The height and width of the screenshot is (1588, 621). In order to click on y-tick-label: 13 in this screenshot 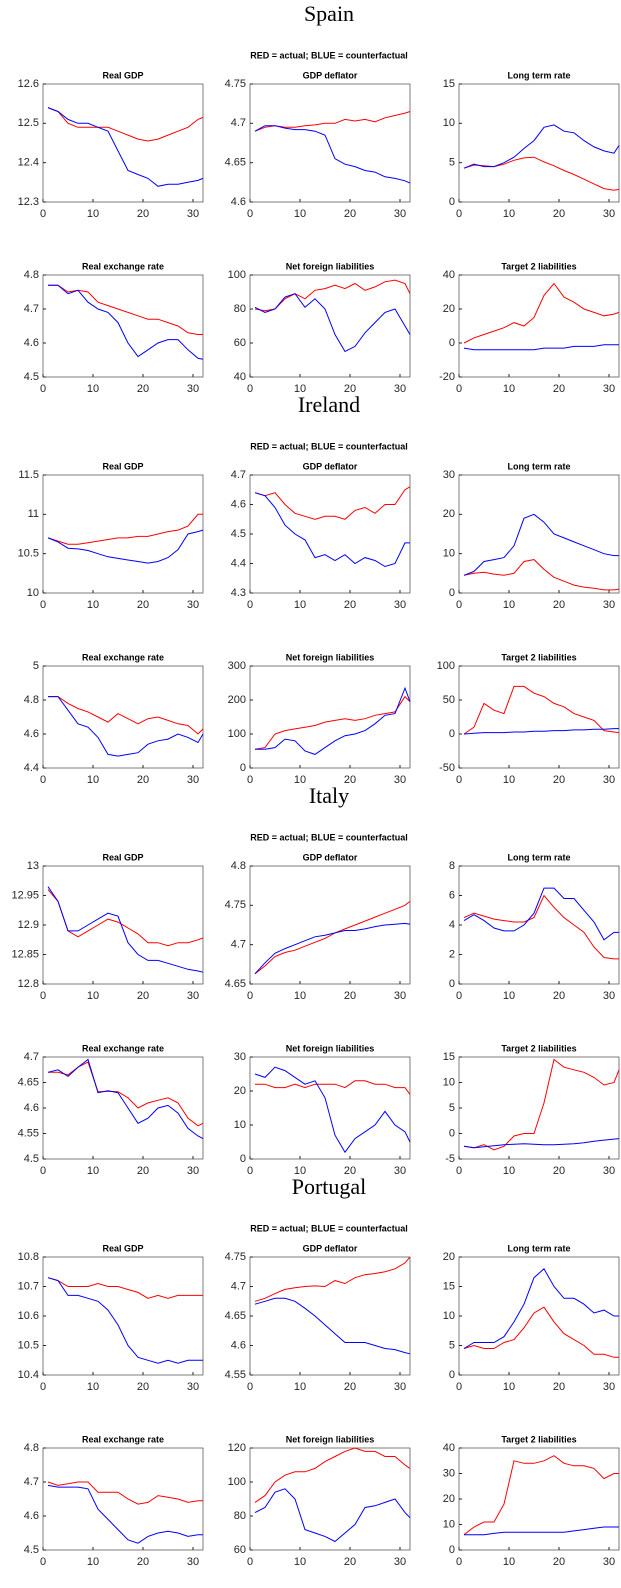, I will do `click(33, 866)`.